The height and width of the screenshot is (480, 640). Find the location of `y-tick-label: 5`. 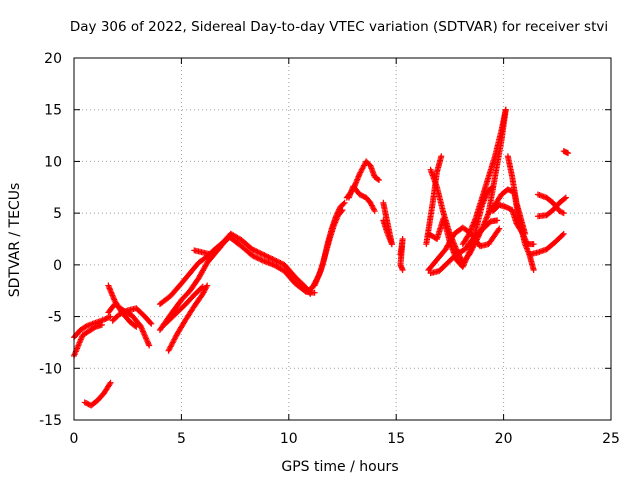

y-tick-label: 5 is located at coordinates (57, 214).